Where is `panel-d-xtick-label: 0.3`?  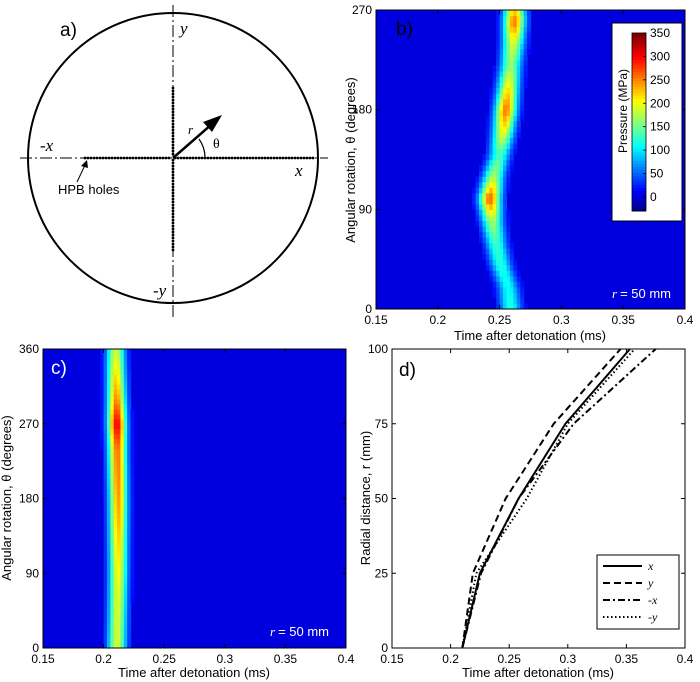 panel-d-xtick-label: 0.3 is located at coordinates (567, 659).